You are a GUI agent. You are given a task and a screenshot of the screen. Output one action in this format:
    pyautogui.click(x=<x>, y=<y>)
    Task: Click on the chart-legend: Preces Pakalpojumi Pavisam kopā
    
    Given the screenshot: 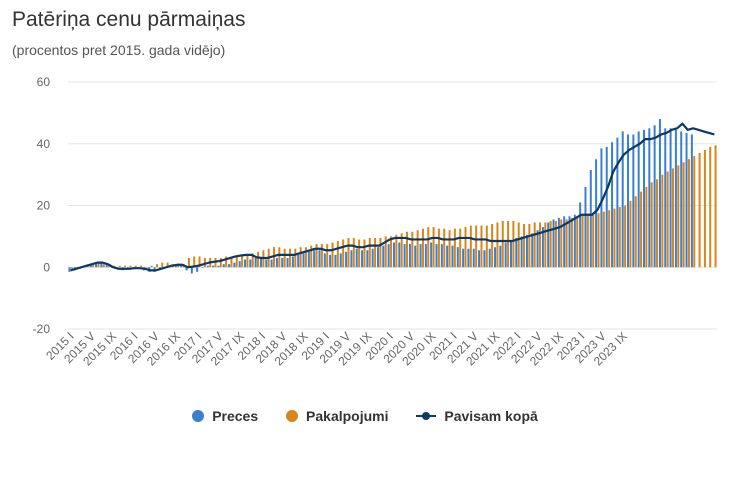 What is the action you would take?
    pyautogui.click(x=365, y=416)
    